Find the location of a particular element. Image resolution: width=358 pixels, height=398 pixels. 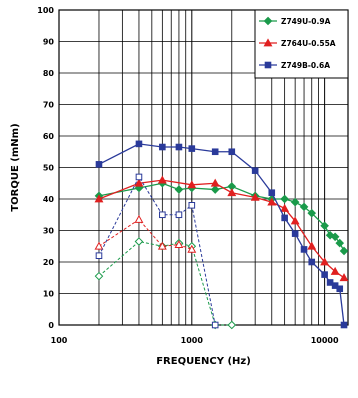

y-tick-label: 80 is located at coordinates (49, 73).